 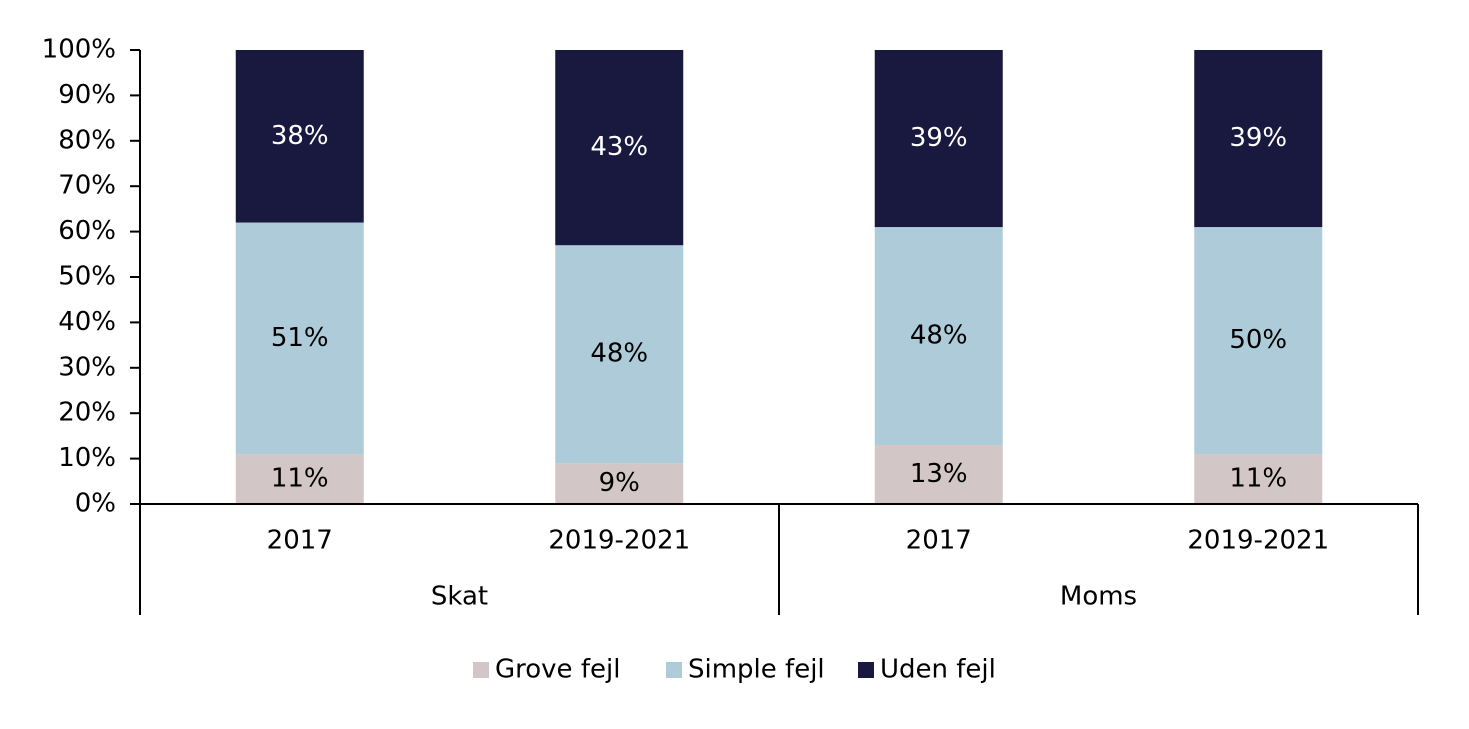 What do you see at coordinates (87, 231) in the screenshot?
I see `y-tick-label: 60%` at bounding box center [87, 231].